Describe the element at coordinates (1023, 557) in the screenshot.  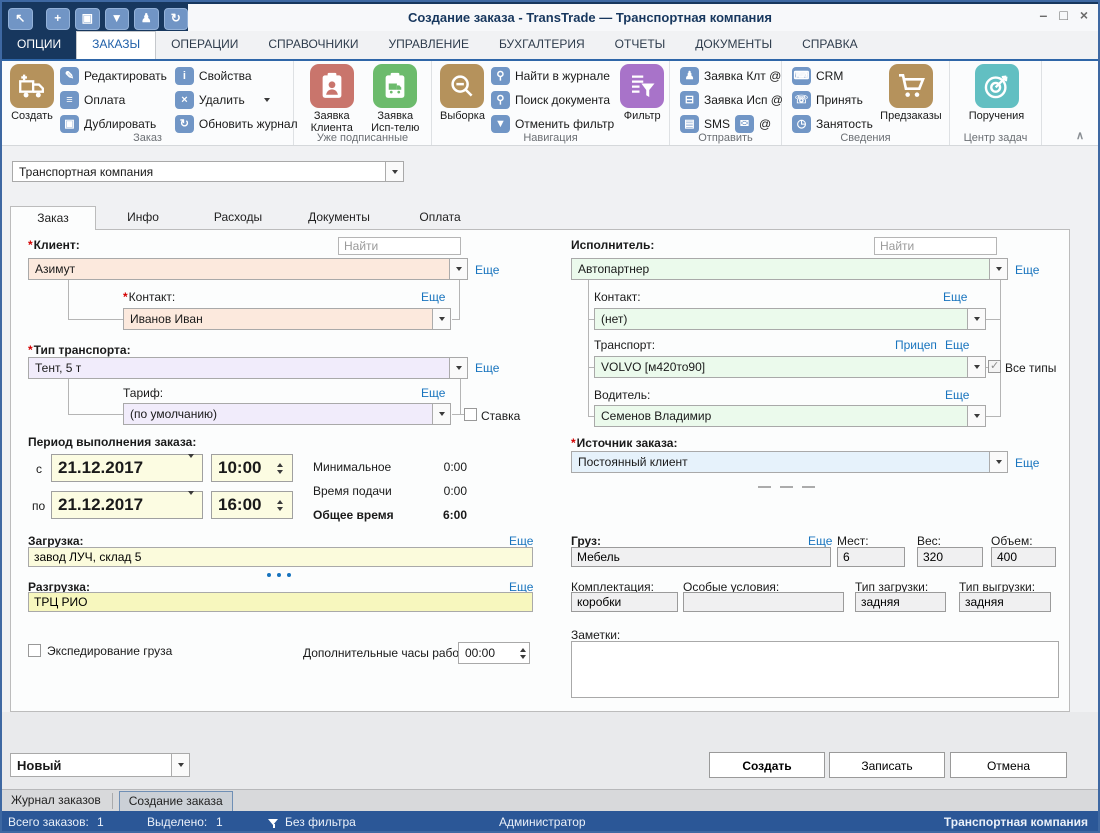
I see `volume-input` at that location.